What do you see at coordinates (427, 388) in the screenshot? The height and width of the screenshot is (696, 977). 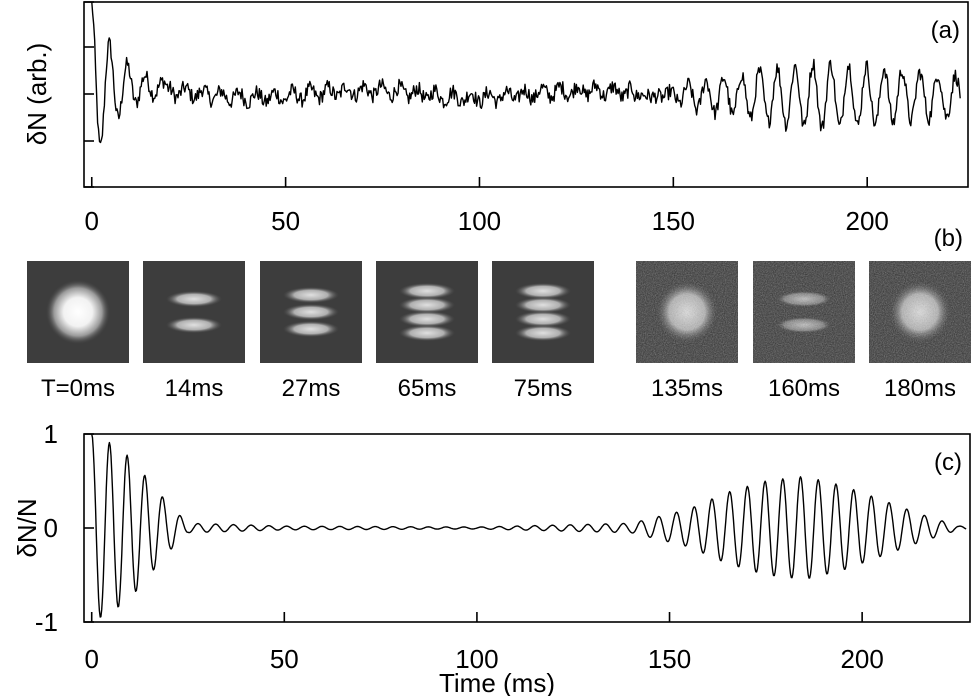 I see `image-label: 65ms` at bounding box center [427, 388].